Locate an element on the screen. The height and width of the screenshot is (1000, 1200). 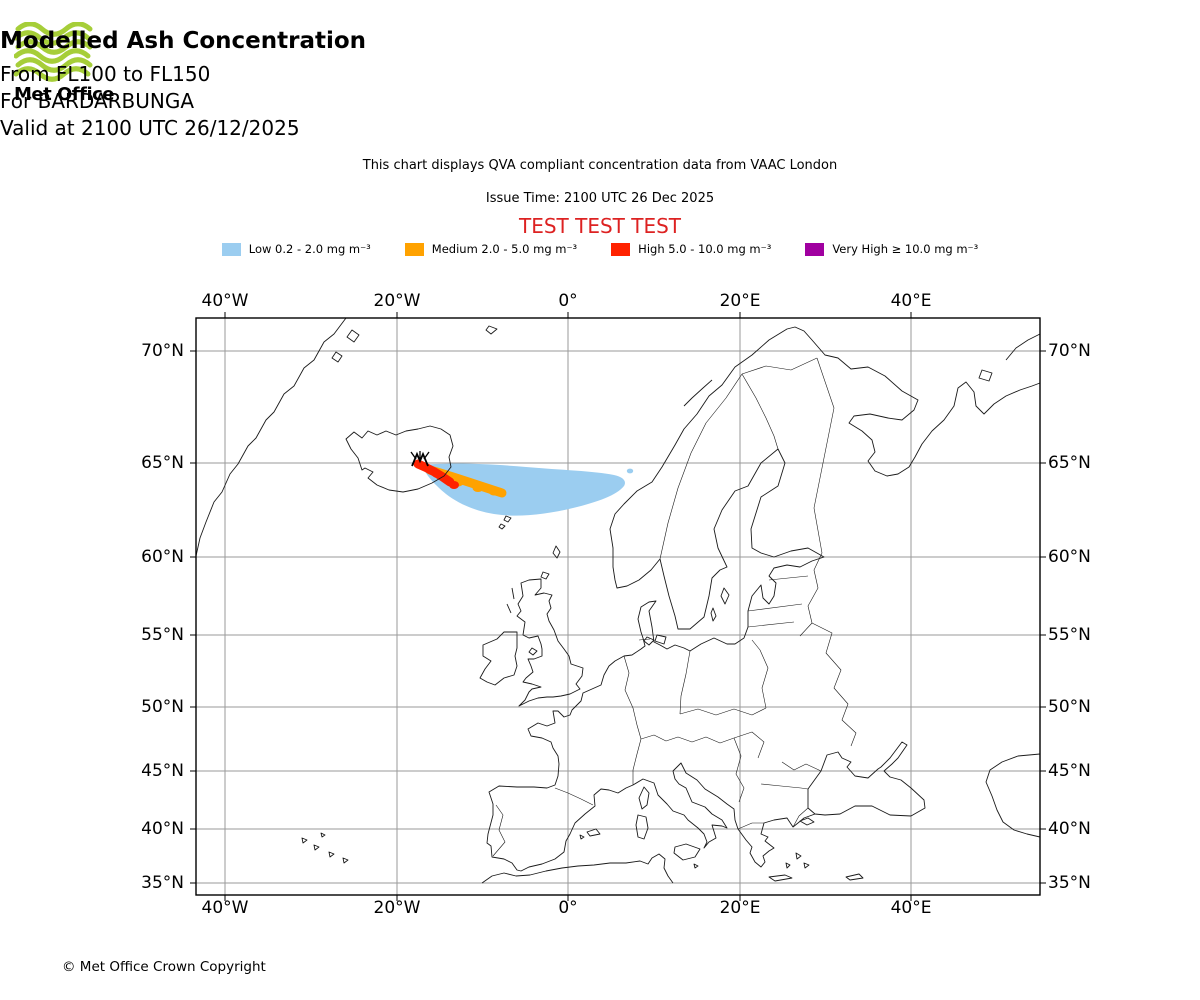
ash-plume-low is located at coordinates (529, 489).